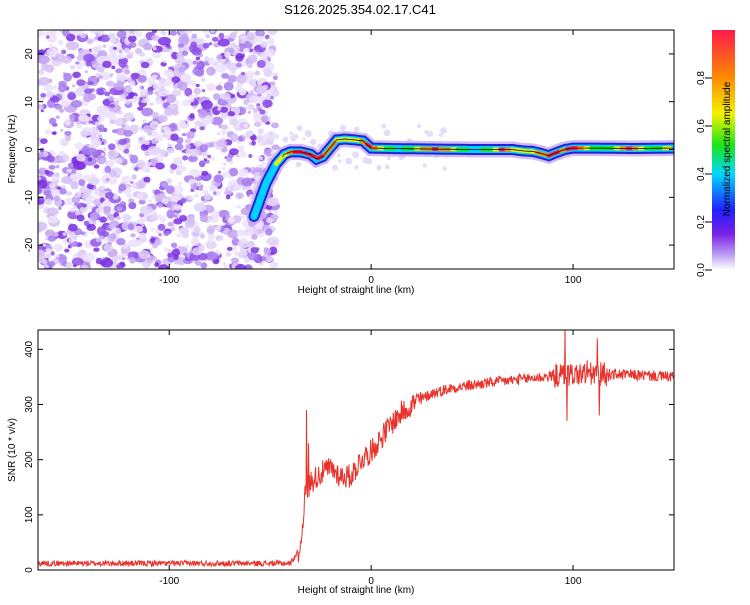 The height and width of the screenshot is (605, 750). I want to click on snr-x-label: Height of straight line (km), so click(356, 590).